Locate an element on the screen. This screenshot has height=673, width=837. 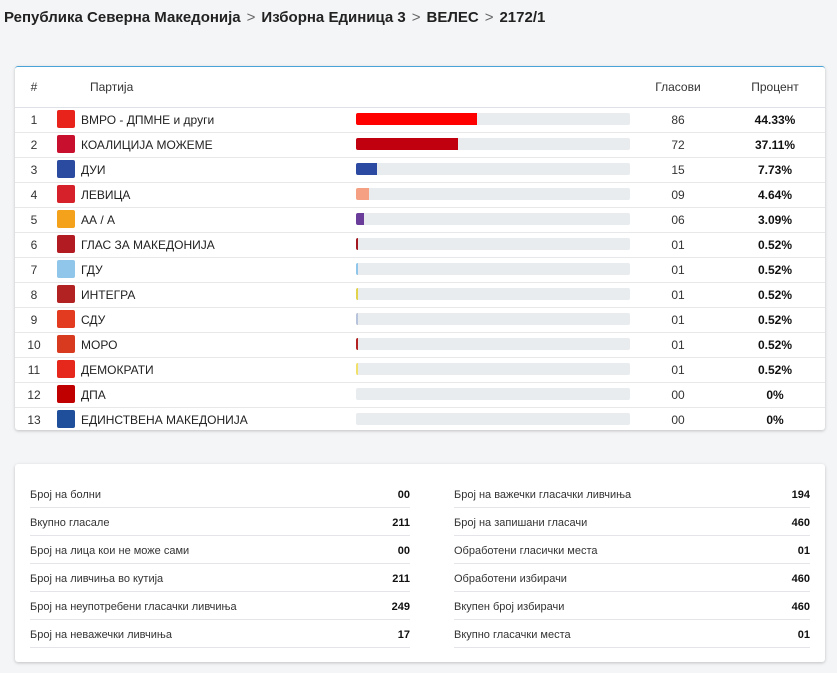
row-number: 4 is located at coordinates (34, 195).